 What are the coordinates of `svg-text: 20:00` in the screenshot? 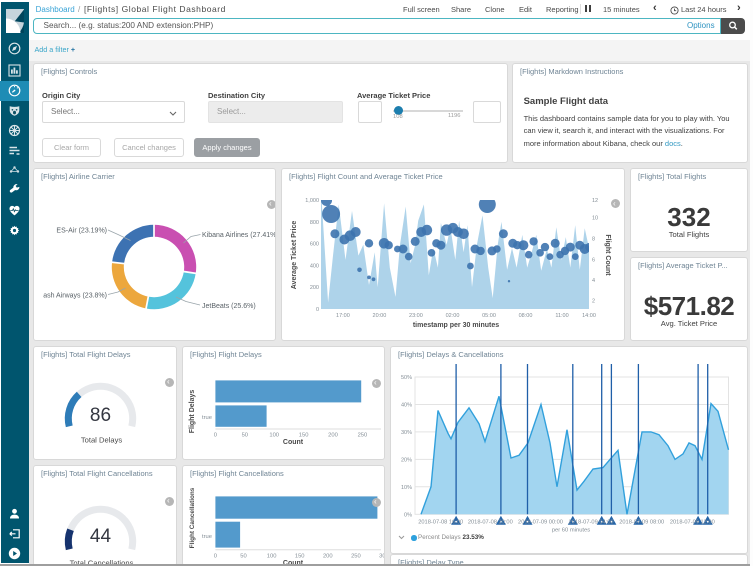 It's located at (380, 316).